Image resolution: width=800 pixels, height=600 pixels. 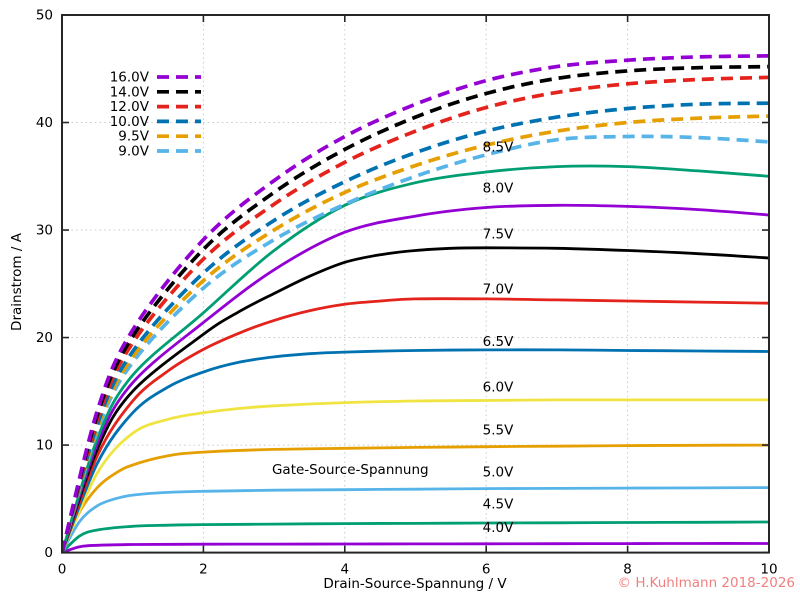 What do you see at coordinates (159, 152) in the screenshot?
I see `legend-entry-9.0V: 9.0V` at bounding box center [159, 152].